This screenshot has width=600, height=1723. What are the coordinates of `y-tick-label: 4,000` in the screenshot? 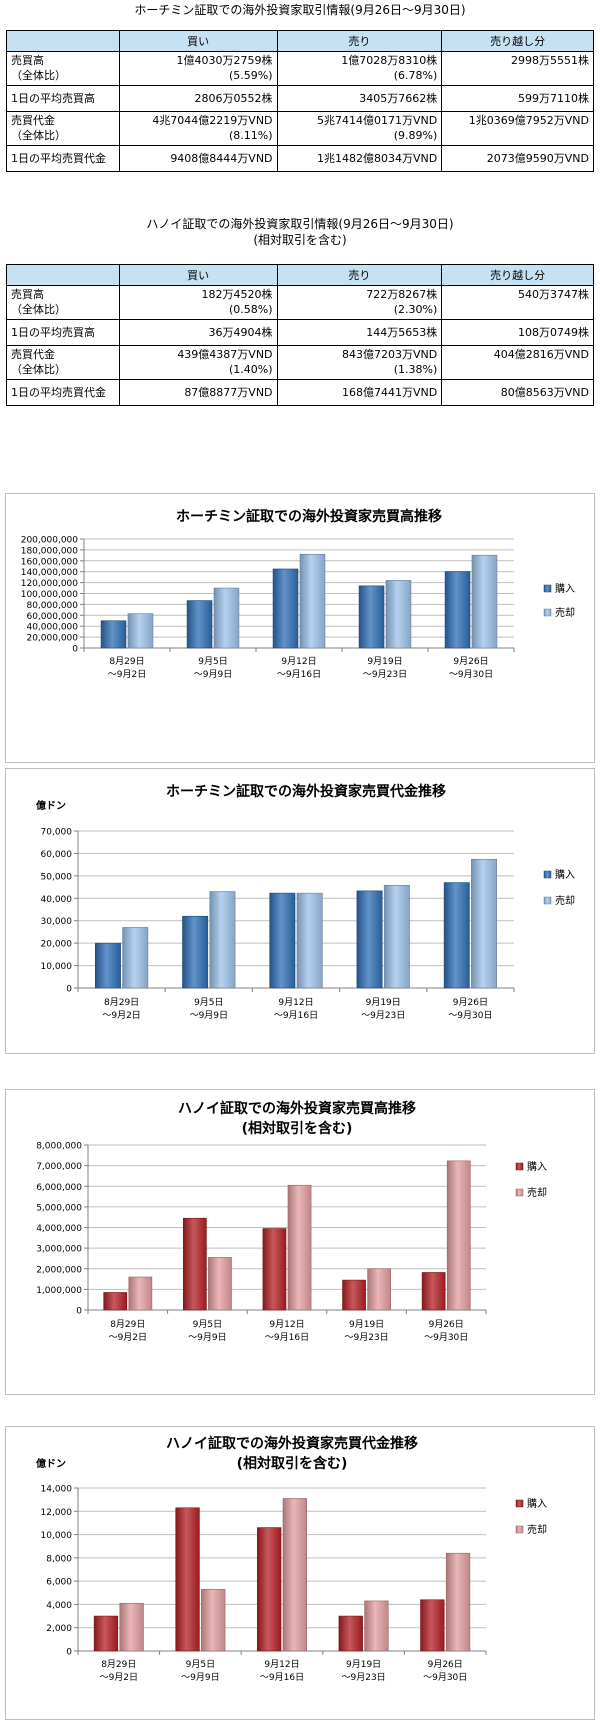 It's located at (59, 1606).